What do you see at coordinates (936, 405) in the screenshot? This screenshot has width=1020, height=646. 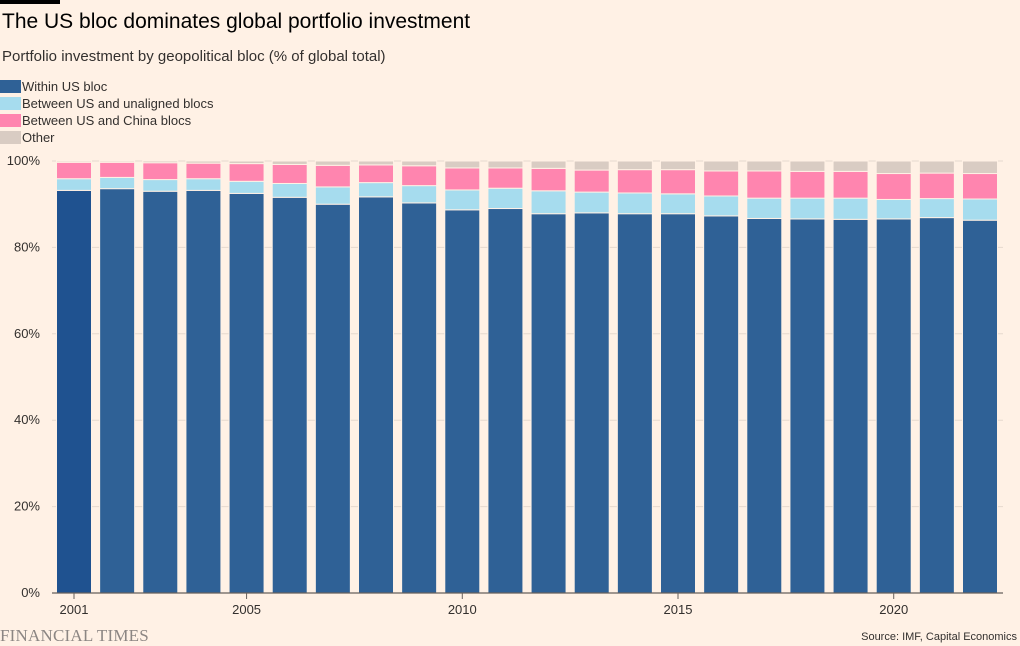 I see `bar-segment-2021-within-us-bloc` at bounding box center [936, 405].